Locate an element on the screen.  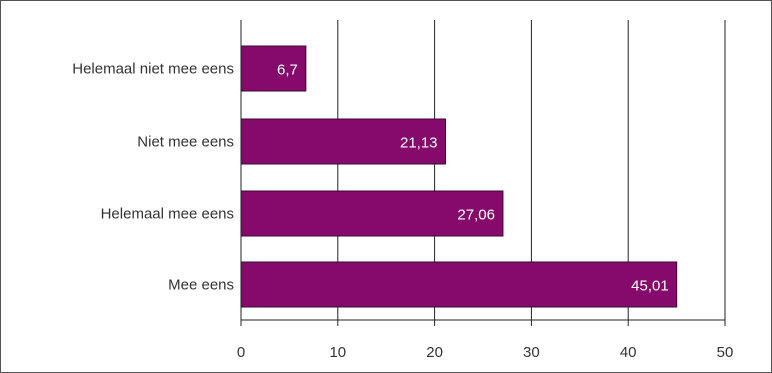
category-label: Mee eens is located at coordinates (201, 285).